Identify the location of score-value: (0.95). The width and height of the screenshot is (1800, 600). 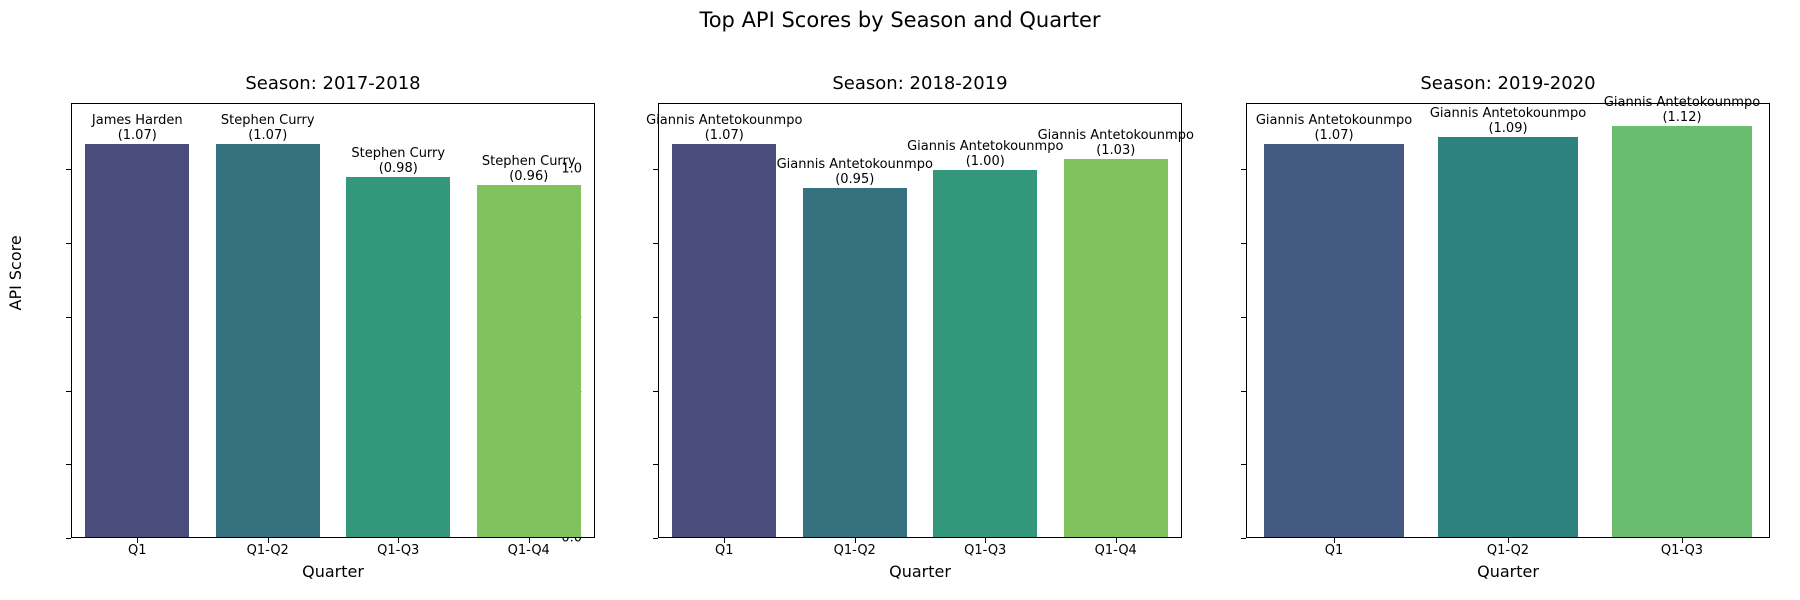
(855, 180).